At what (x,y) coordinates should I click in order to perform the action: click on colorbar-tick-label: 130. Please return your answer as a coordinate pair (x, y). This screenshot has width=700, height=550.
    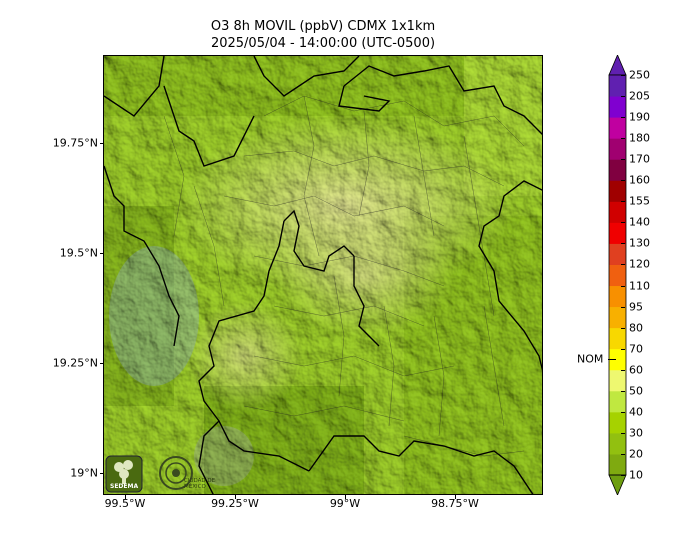
    Looking at the image, I should click on (639, 243).